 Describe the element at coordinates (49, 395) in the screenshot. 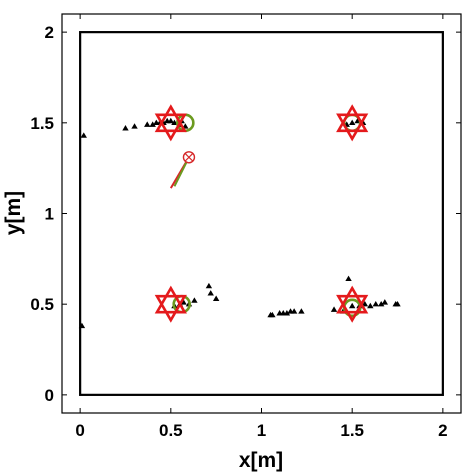

I see `y-tick-label: 0` at that location.